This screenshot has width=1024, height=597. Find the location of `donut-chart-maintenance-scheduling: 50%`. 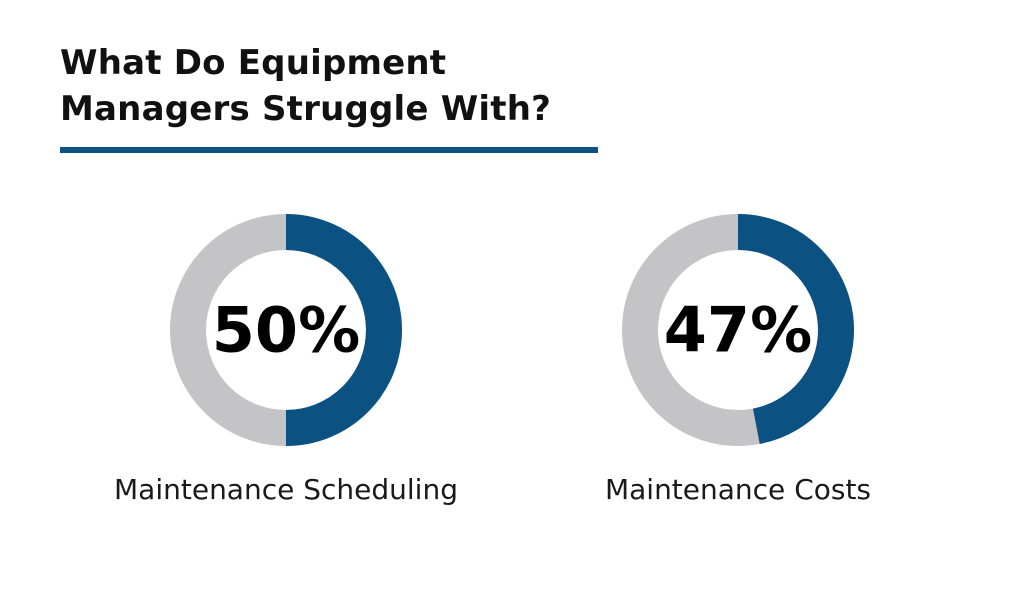

donut-chart-maintenance-scheduling: 50% is located at coordinates (286, 330).